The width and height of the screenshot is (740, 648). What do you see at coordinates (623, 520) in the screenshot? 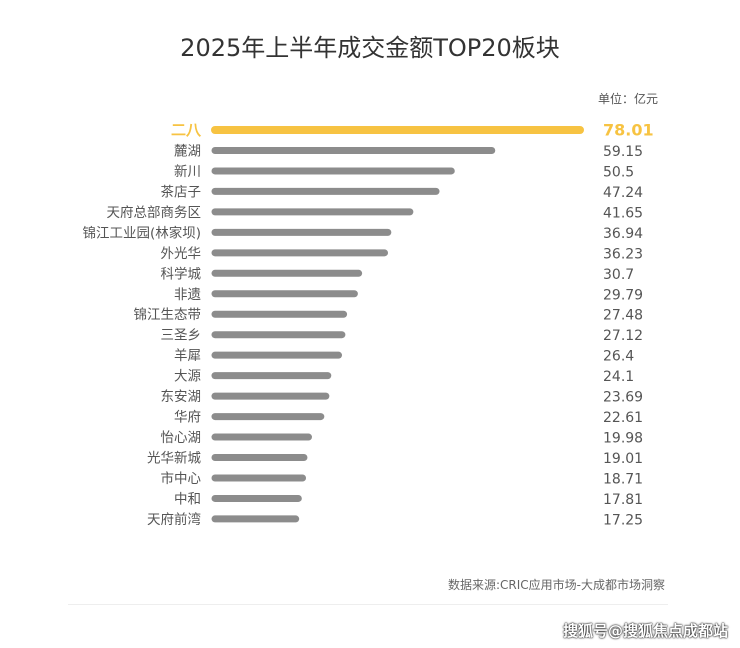
I see `value-label: 17.25` at bounding box center [623, 520].